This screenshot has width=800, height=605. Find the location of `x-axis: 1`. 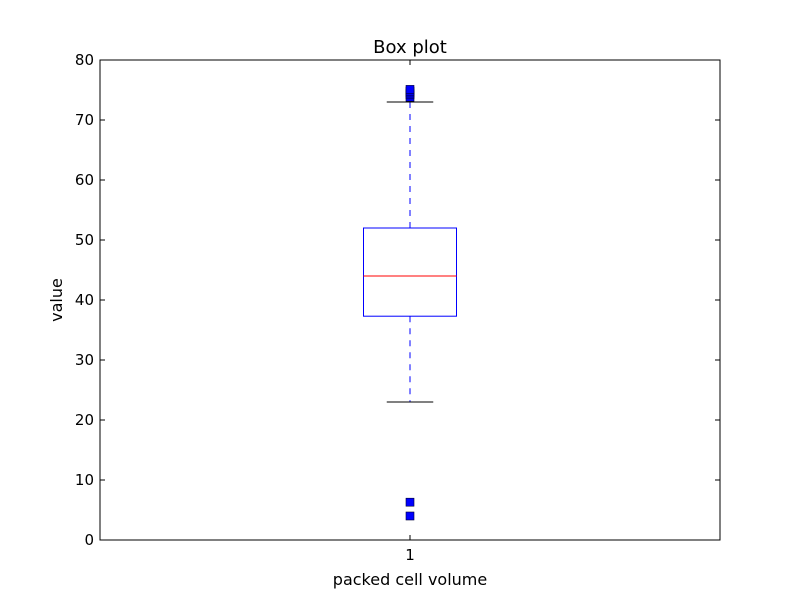

x-axis: 1 is located at coordinates (410, 312).